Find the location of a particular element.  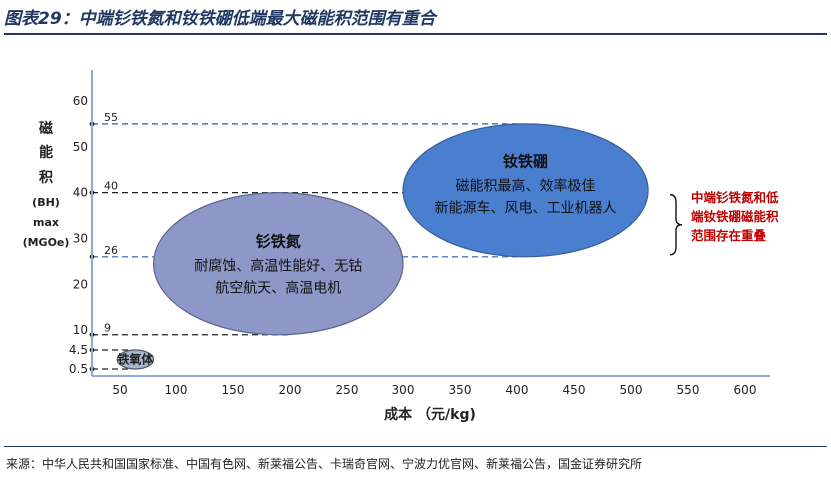

x-tick-label: 200 is located at coordinates (290, 390).